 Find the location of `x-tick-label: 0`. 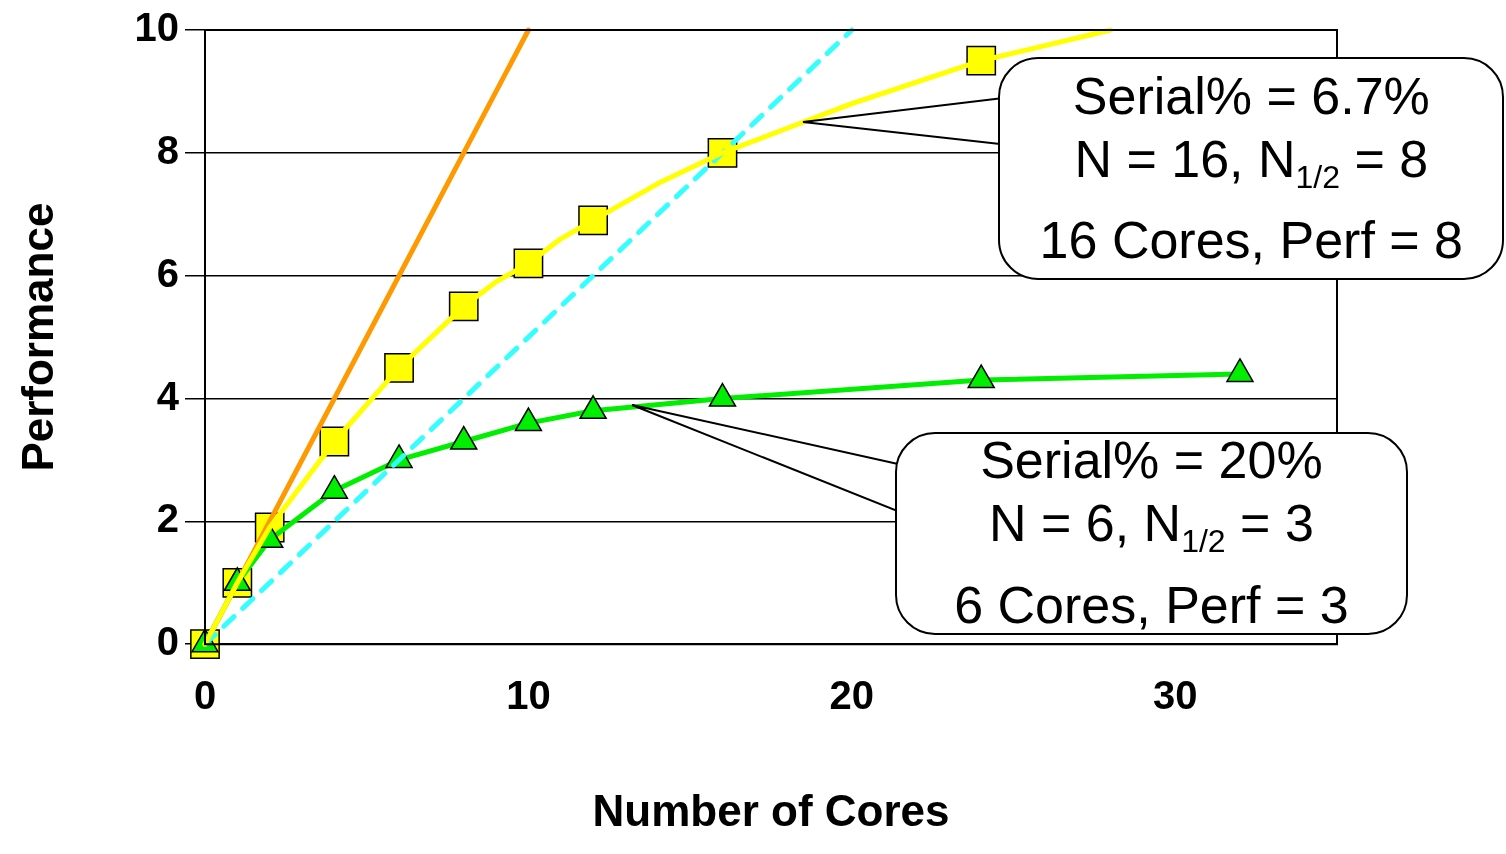

x-tick-label: 0 is located at coordinates (205, 695).